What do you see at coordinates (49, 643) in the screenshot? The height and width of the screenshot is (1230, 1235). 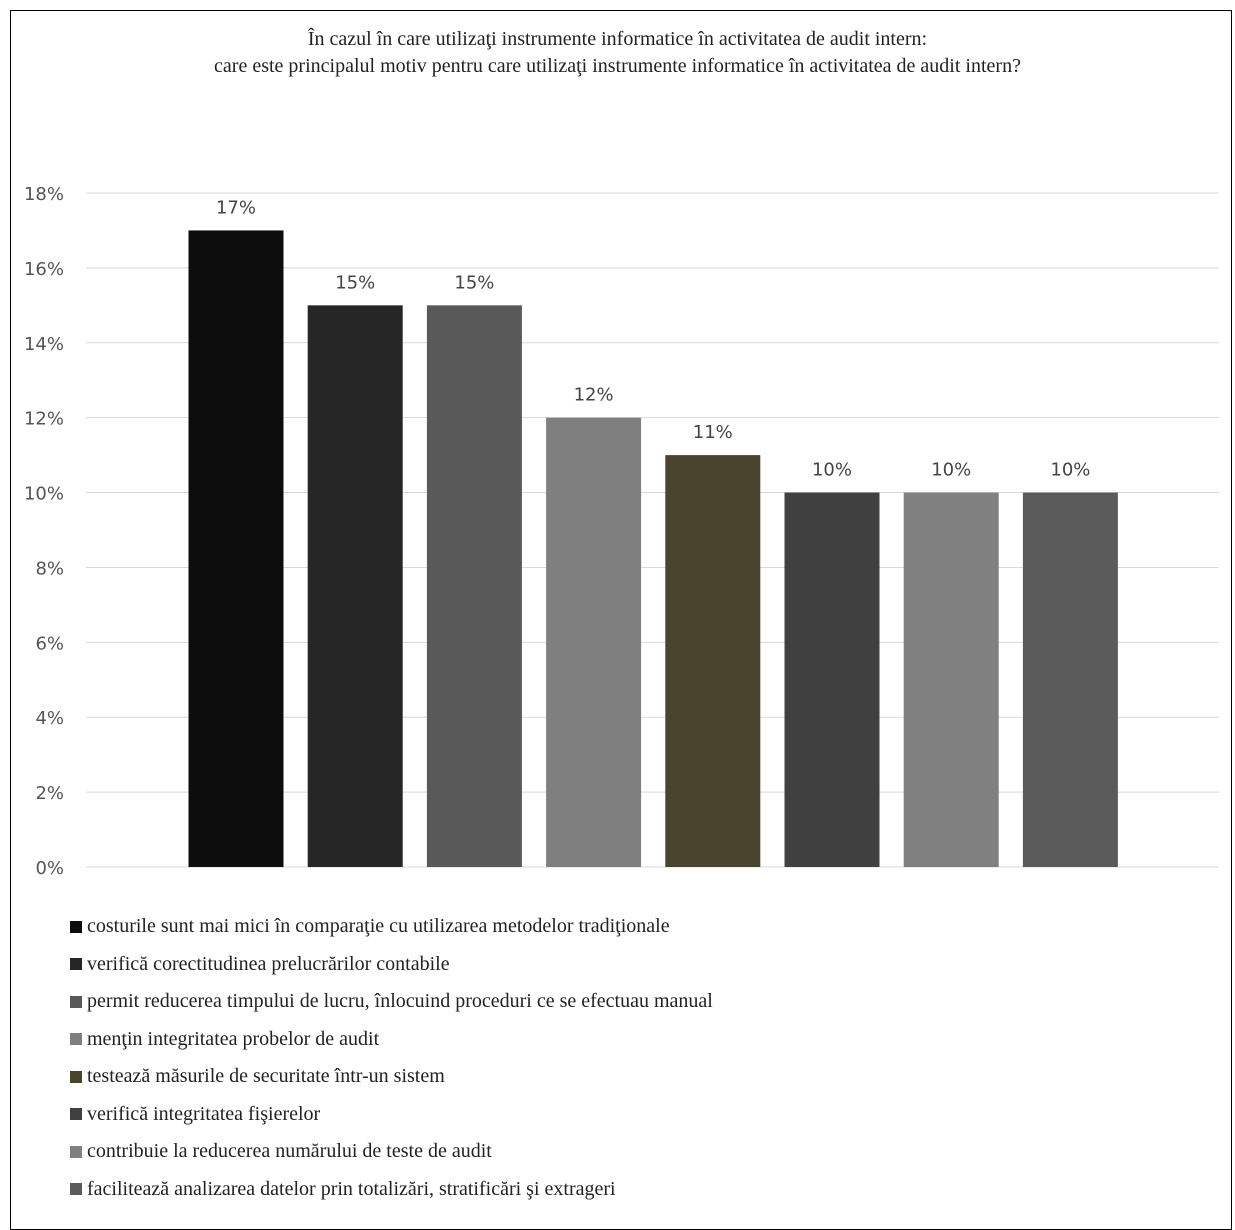 I see `y-tick-label: 6%` at bounding box center [49, 643].